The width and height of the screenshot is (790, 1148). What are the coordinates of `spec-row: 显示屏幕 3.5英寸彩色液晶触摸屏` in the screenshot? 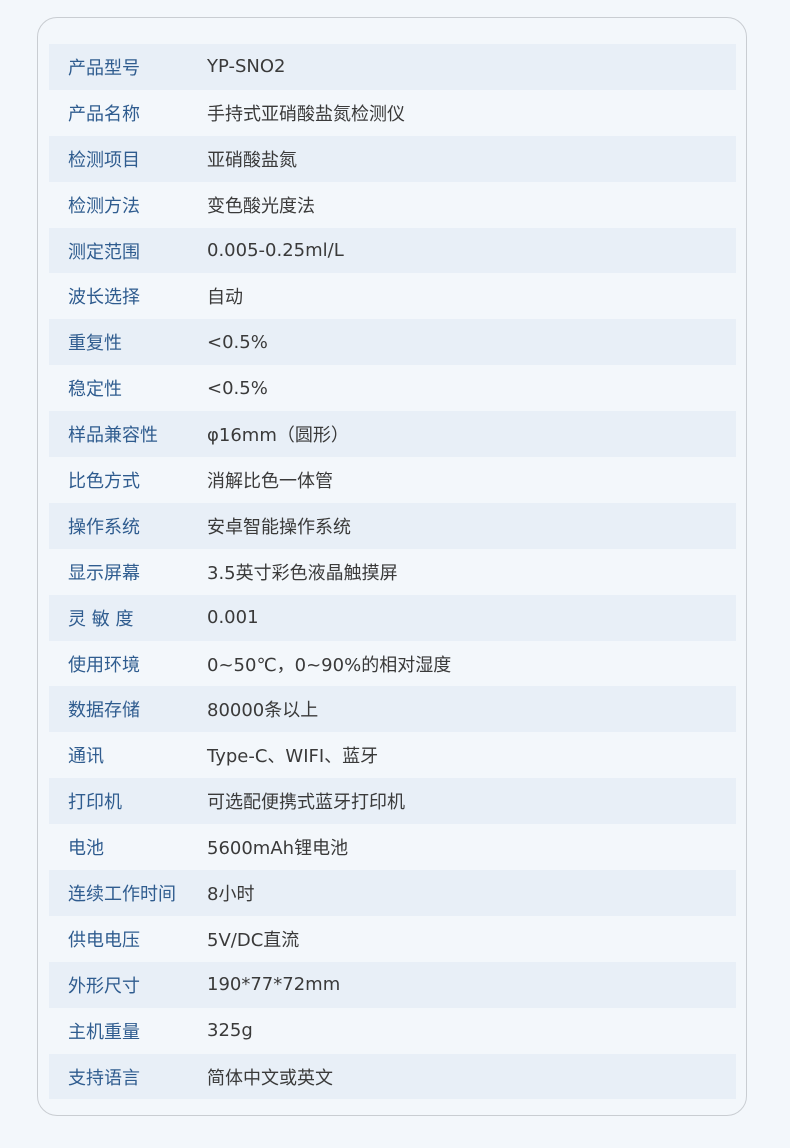 It's located at (392, 572).